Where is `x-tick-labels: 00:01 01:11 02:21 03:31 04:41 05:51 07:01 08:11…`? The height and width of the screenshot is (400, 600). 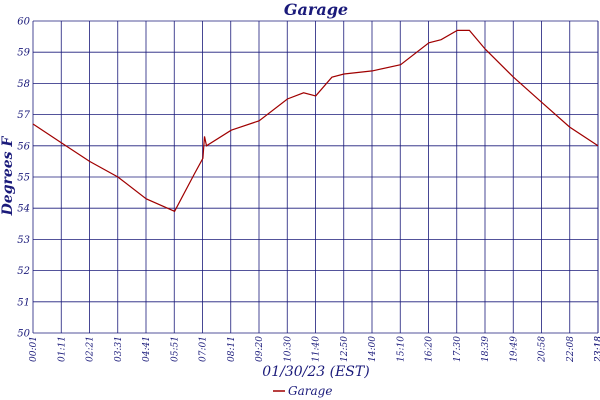
x-tick-labels: 00:01 01:11 02:21 03:31 04:41 05:51 07:01 08:11… is located at coordinates (314, 349).